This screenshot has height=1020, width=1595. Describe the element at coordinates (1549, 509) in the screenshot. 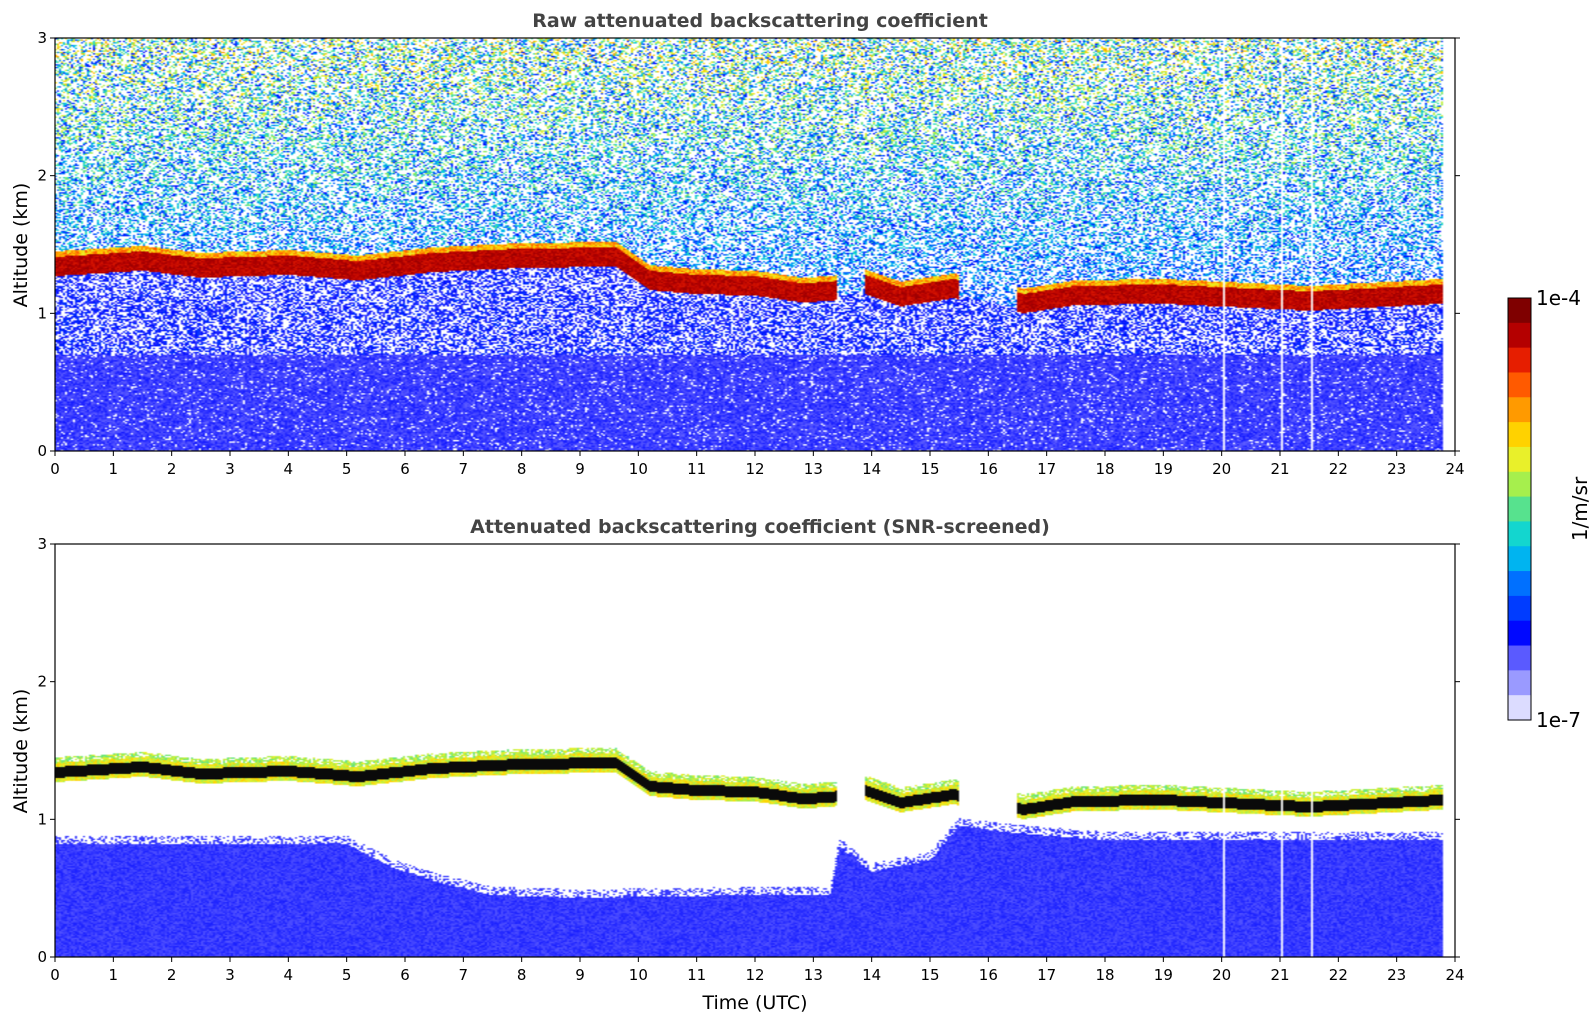

I see `colorbar: 1e-4 1e-7 1/m/sr` at that location.